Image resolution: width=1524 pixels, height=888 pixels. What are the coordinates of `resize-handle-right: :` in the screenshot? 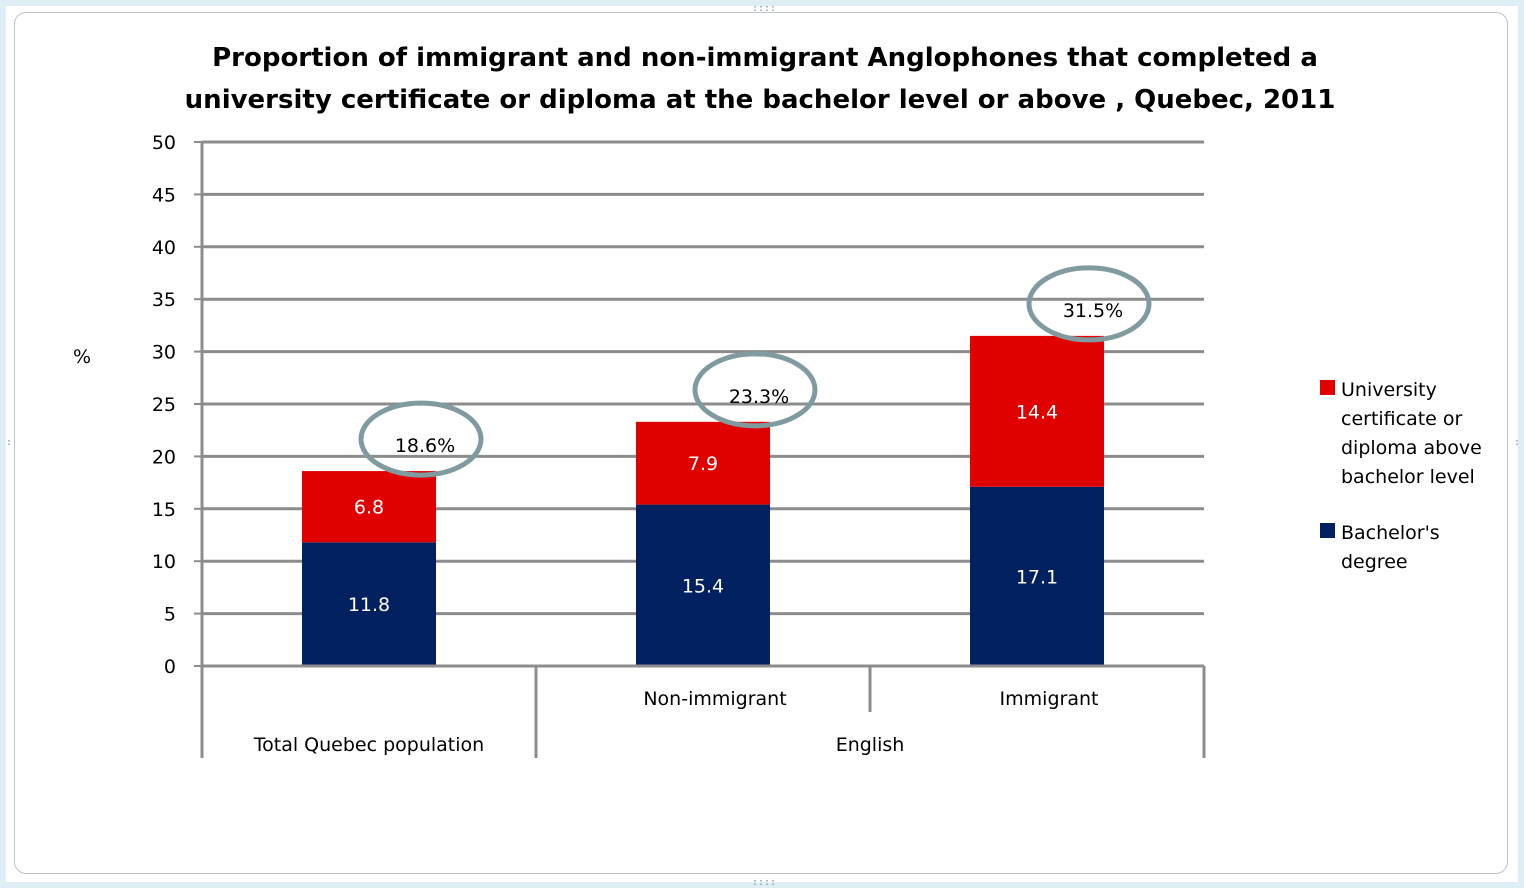 It's located at (1517, 442).